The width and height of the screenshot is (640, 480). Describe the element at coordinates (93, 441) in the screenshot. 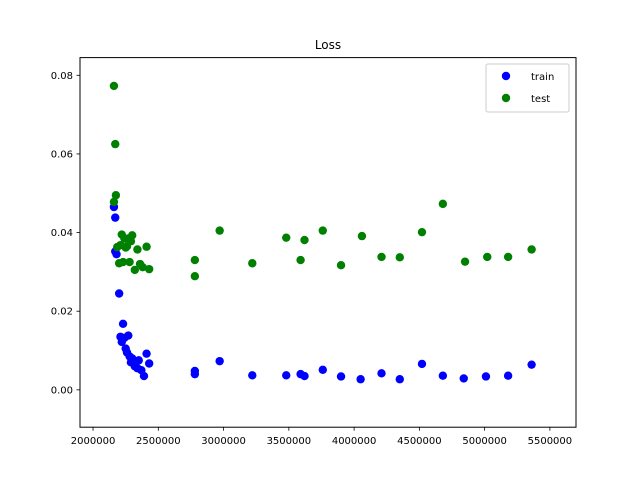

I see `x-tick-label: 2000000` at that location.